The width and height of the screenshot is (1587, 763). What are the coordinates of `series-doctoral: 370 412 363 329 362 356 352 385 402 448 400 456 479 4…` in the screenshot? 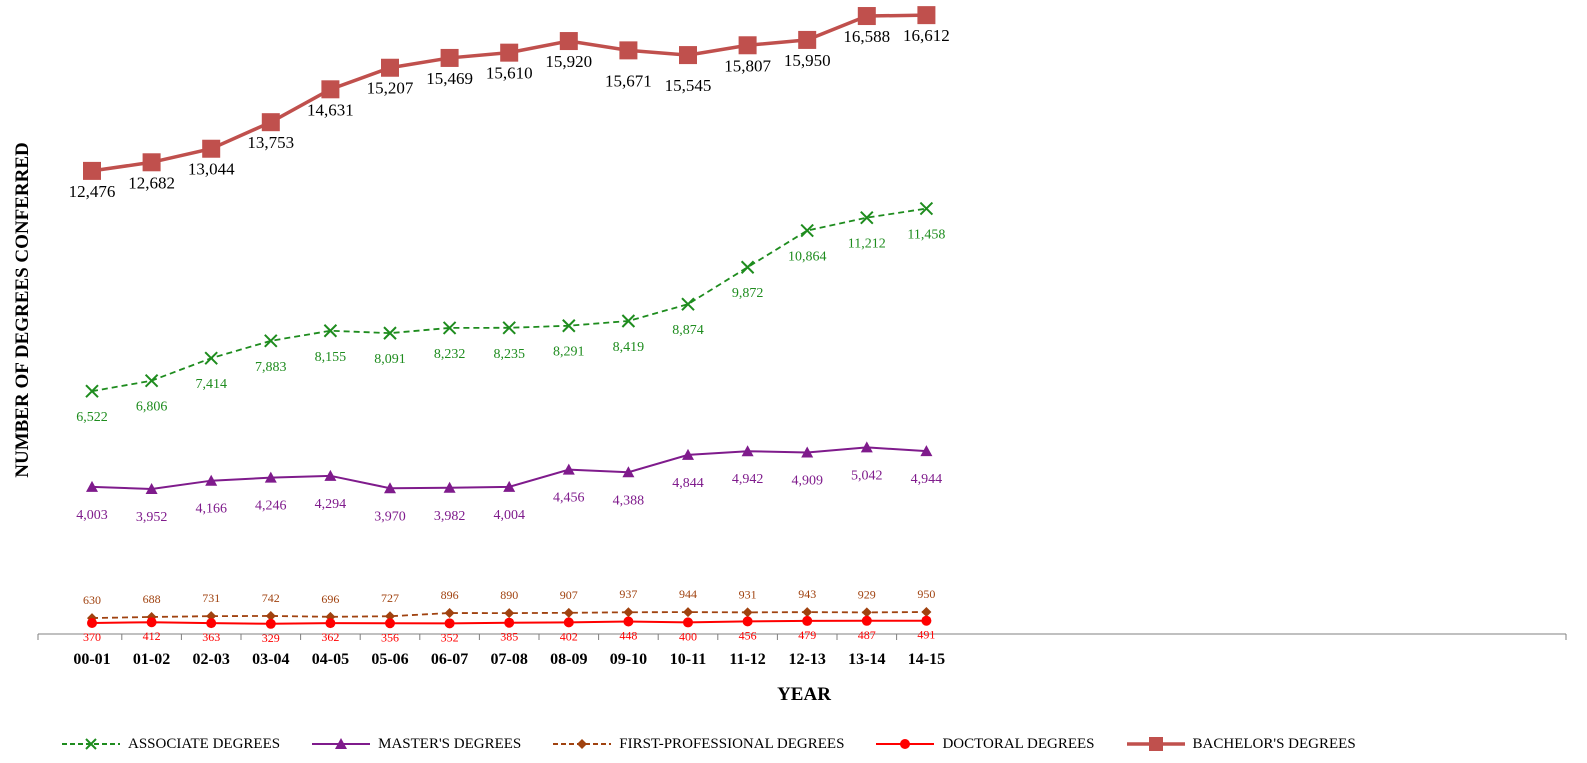 It's located at (509, 630).